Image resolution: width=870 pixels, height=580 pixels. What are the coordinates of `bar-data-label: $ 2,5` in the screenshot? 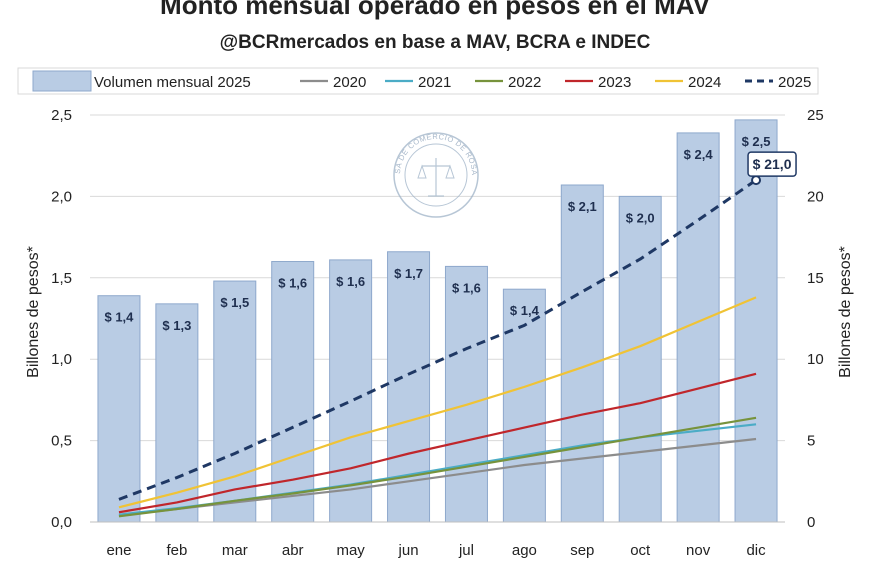 It's located at (756, 141).